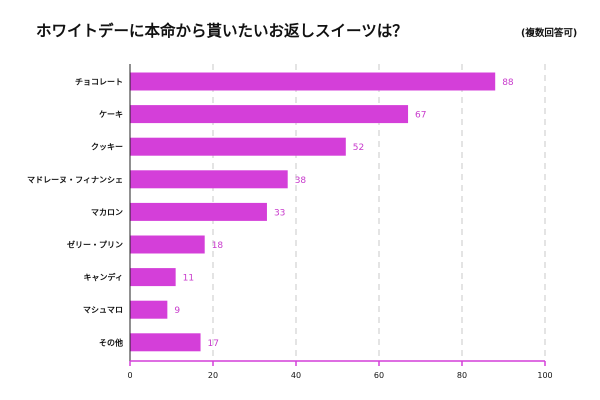 This screenshot has width=600, height=400. What do you see at coordinates (107, 147) in the screenshot?
I see `category-label-2: クッキー` at bounding box center [107, 147].